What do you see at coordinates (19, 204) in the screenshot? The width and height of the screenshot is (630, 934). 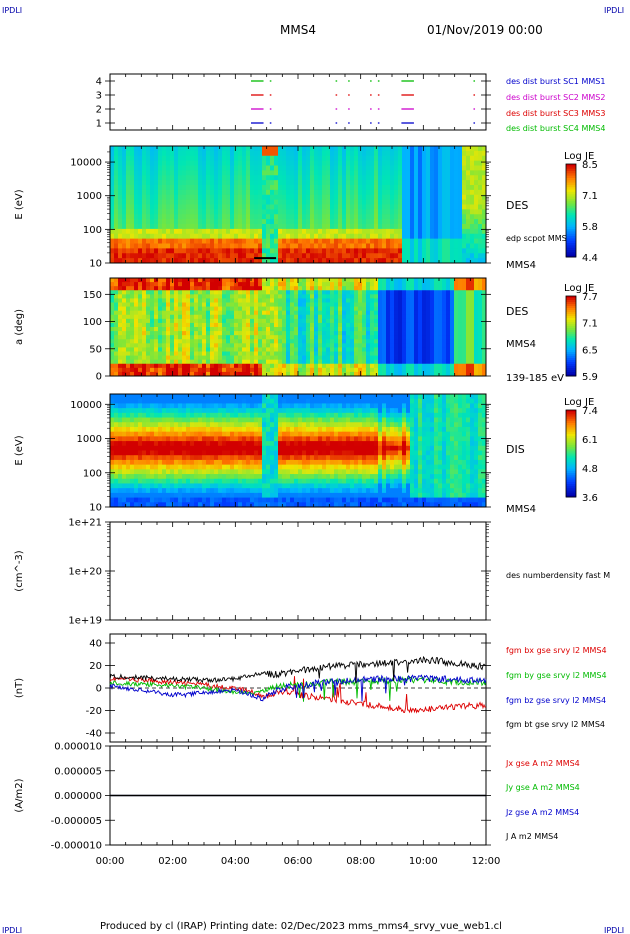 I see `des-energy-y-axis-label: E (eV)` at bounding box center [19, 204].